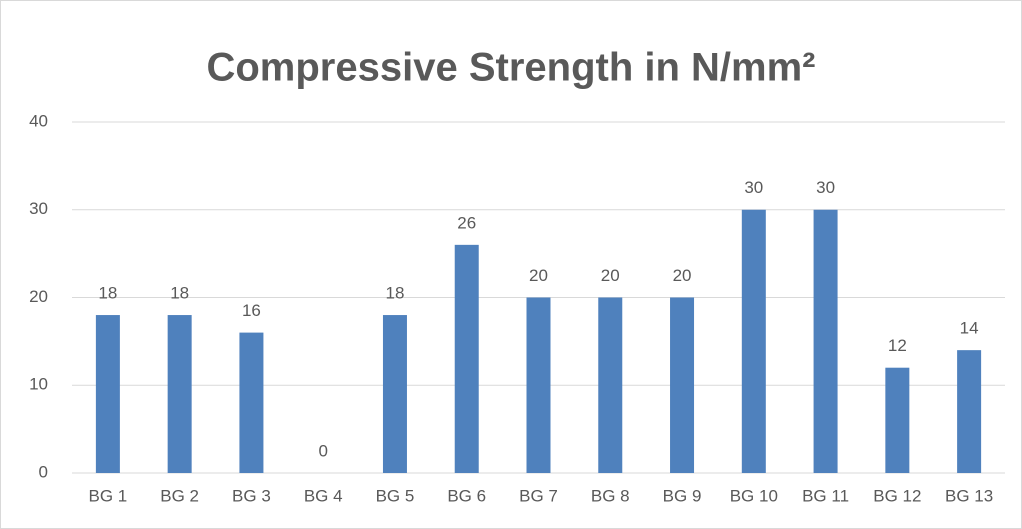 The image size is (1022, 529). What do you see at coordinates (466, 222) in the screenshot?
I see `data-label: 26` at bounding box center [466, 222].